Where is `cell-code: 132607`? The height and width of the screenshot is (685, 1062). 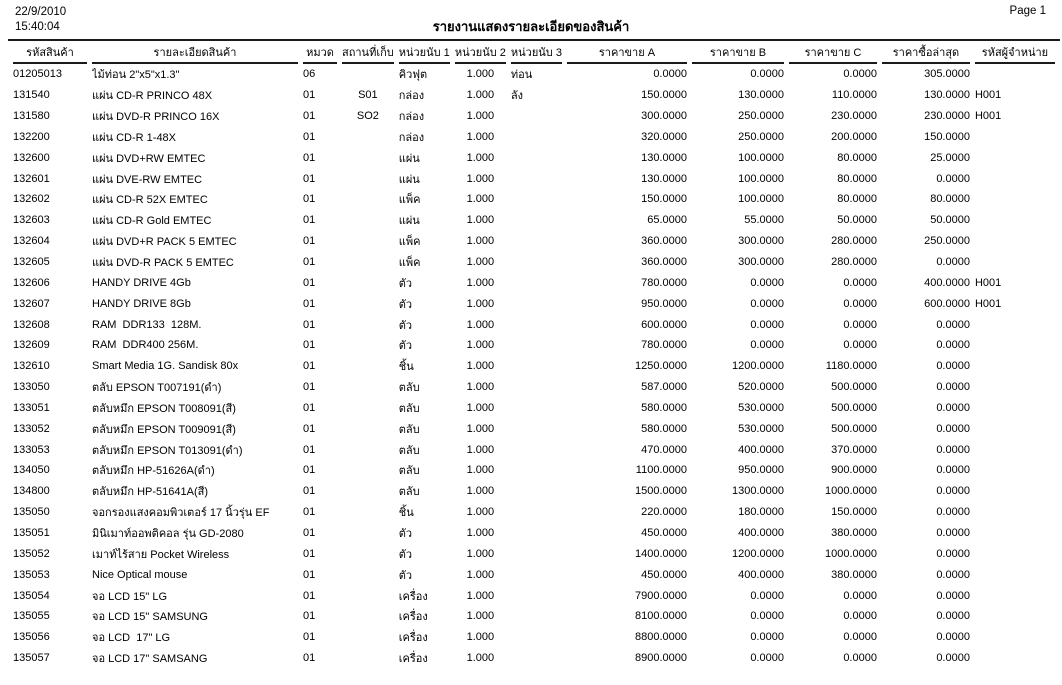 cell-code: 132607 is located at coordinates (31, 303).